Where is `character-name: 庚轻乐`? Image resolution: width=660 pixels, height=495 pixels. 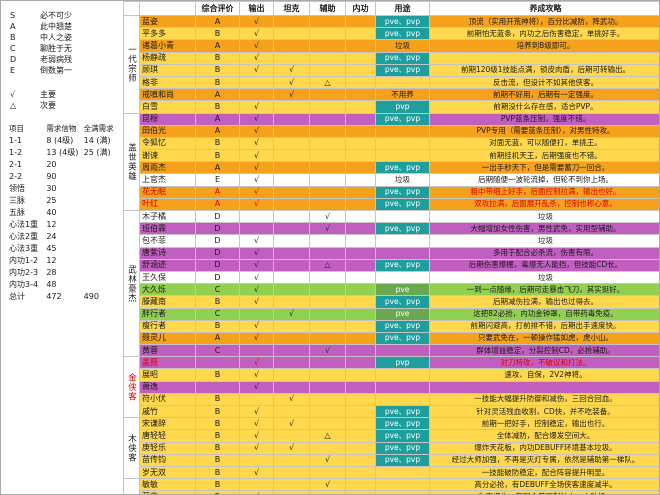 character-name: 庚轻乐 is located at coordinates (167, 448).